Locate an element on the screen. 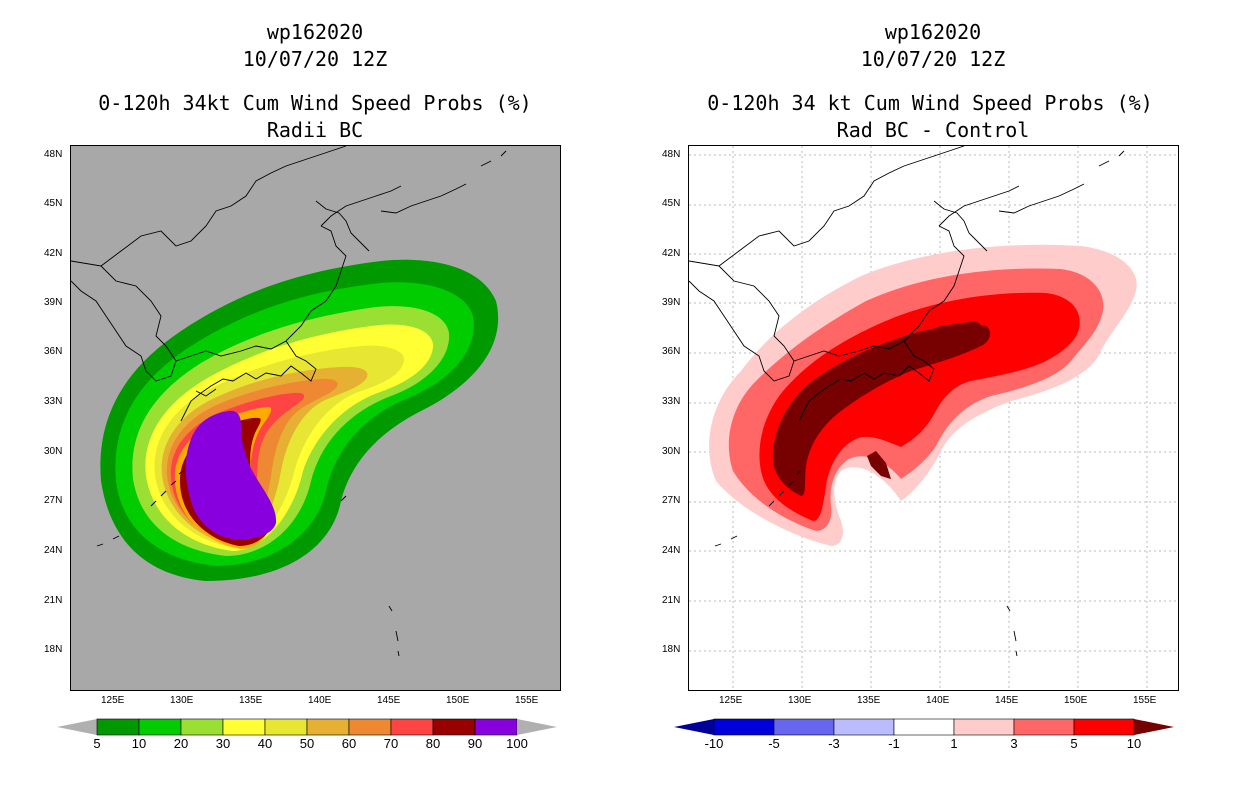 The height and width of the screenshot is (800, 1236). left-lon-label: 135E is located at coordinates (251, 700).